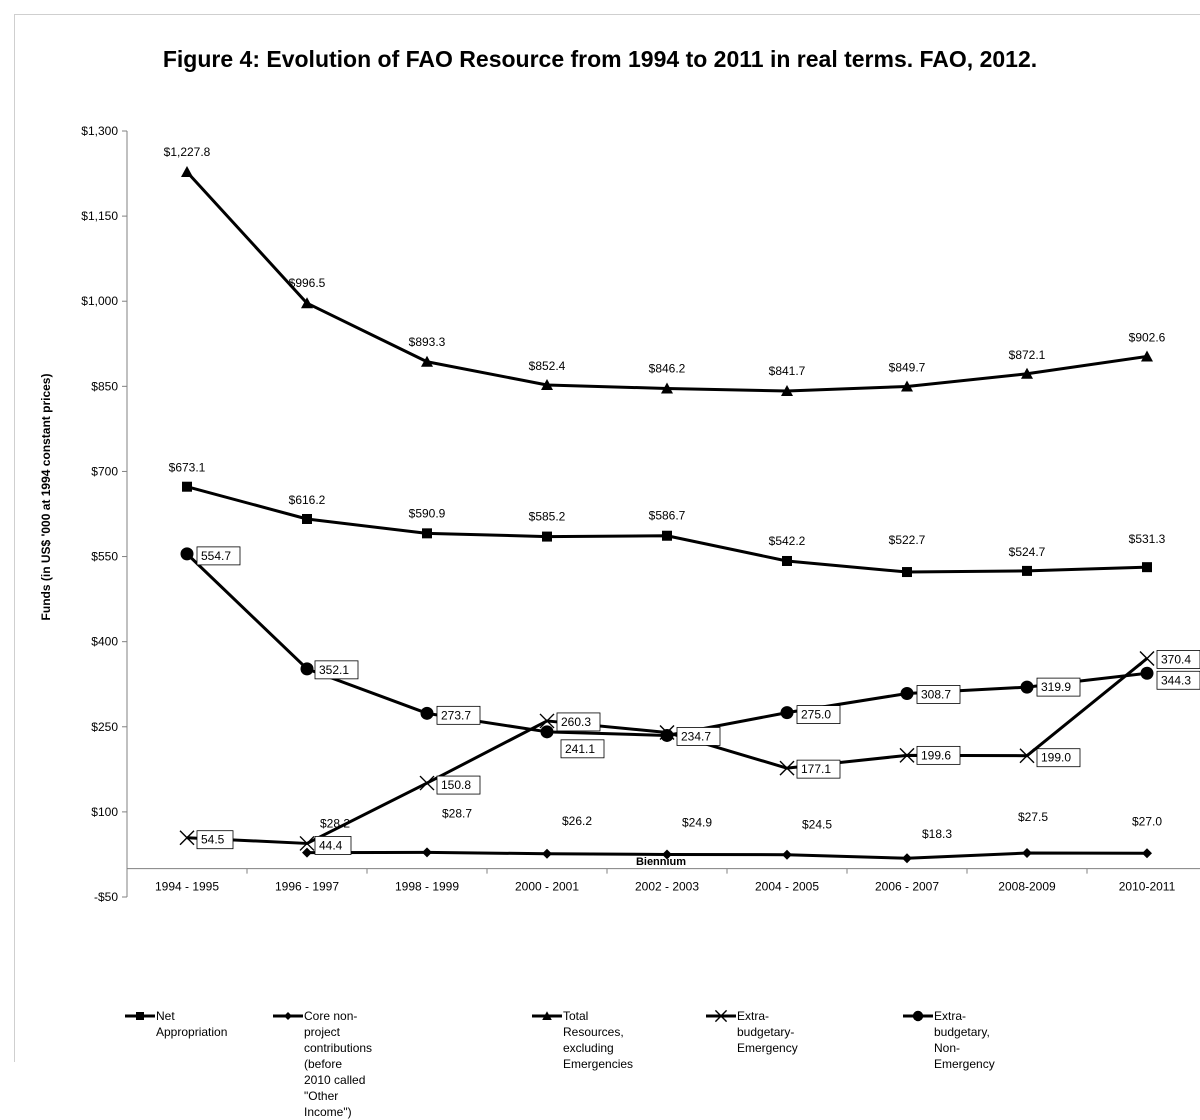 The width and height of the screenshot is (1200, 1120). Describe the element at coordinates (907, 887) in the screenshot. I see `x-tick-label: 2006 - 2007` at that location.